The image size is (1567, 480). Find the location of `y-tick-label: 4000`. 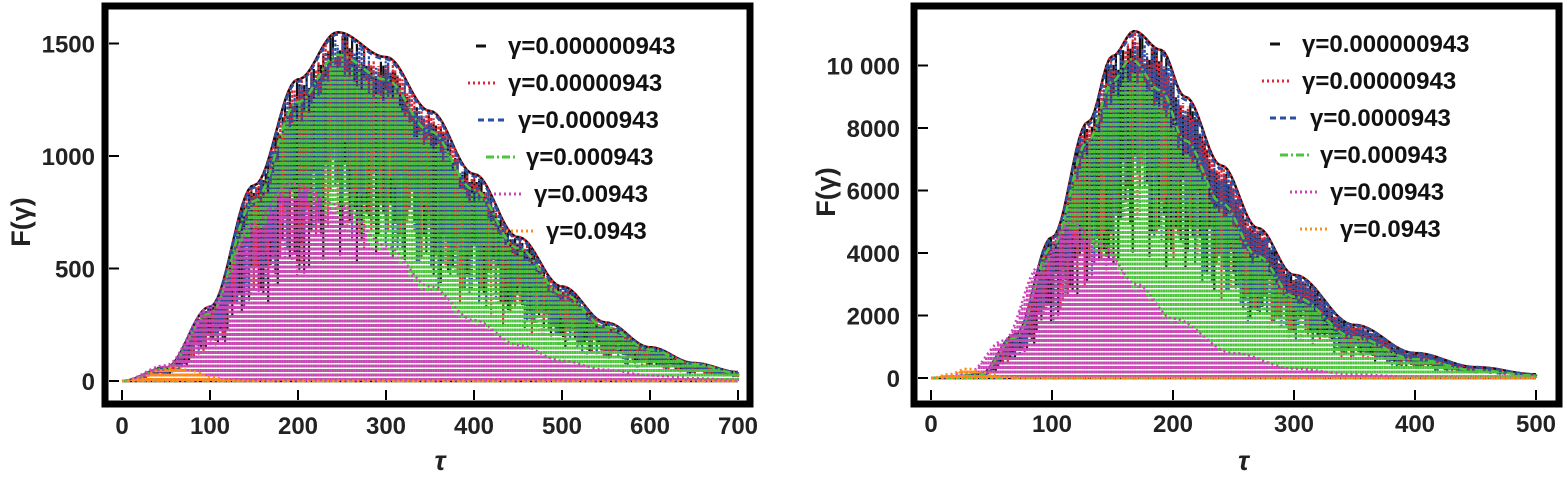

y-tick-label: 4000 is located at coordinates (873, 254).